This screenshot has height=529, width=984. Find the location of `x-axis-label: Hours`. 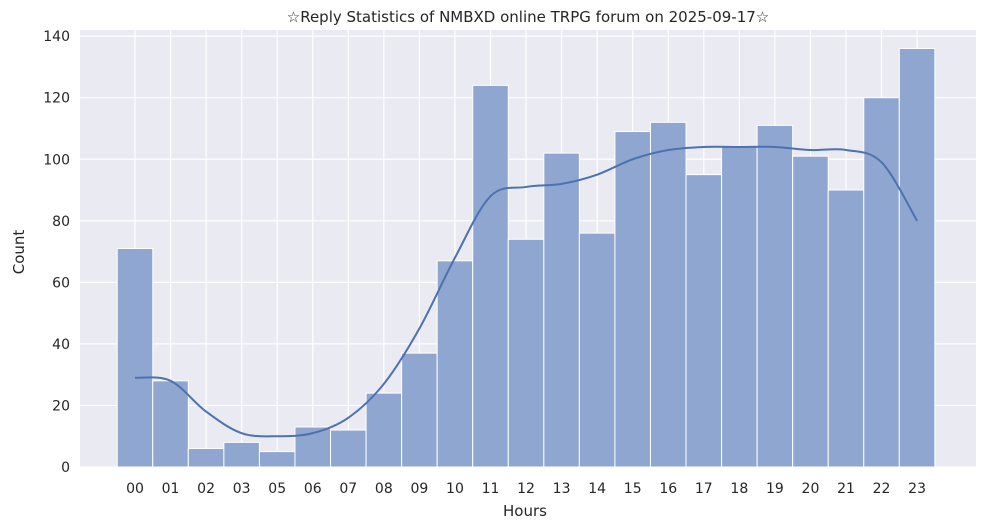

x-axis-label: Hours is located at coordinates (525, 511).